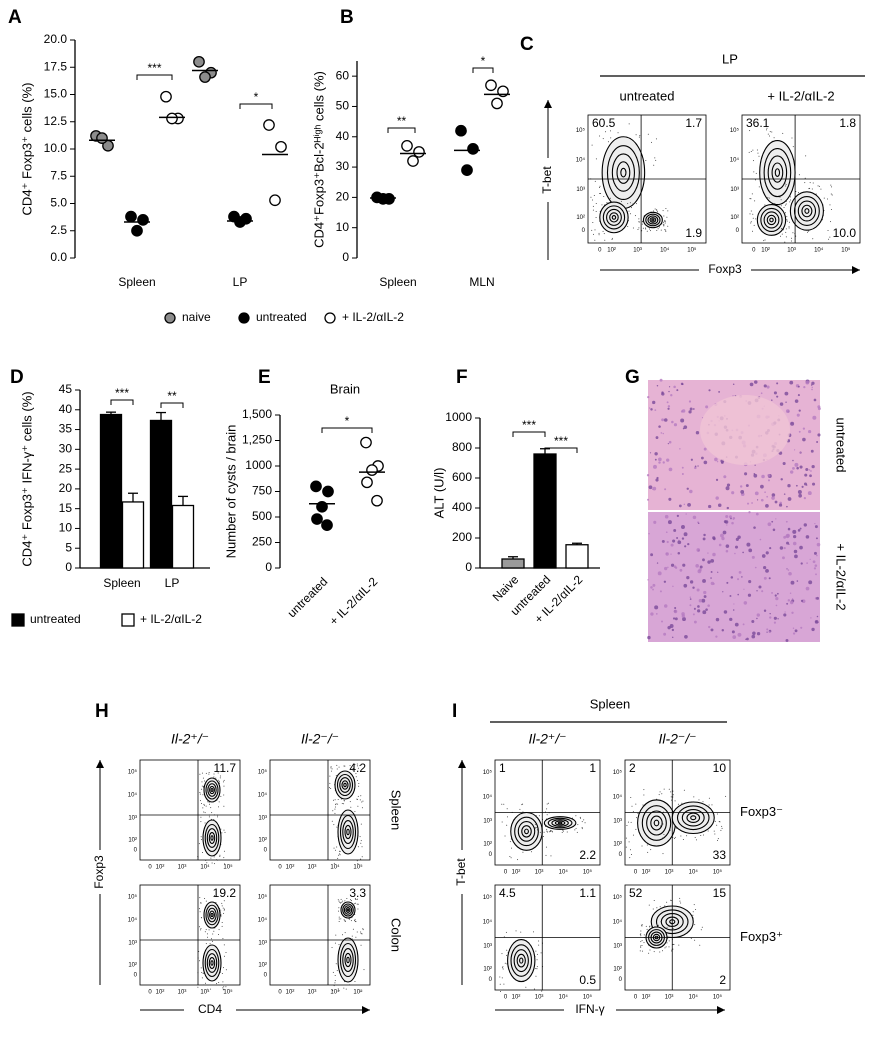  What do you see at coordinates (373, 317) in the screenshot?
I see `legend-label: + IL-2/αIL-2` at bounding box center [373, 317].